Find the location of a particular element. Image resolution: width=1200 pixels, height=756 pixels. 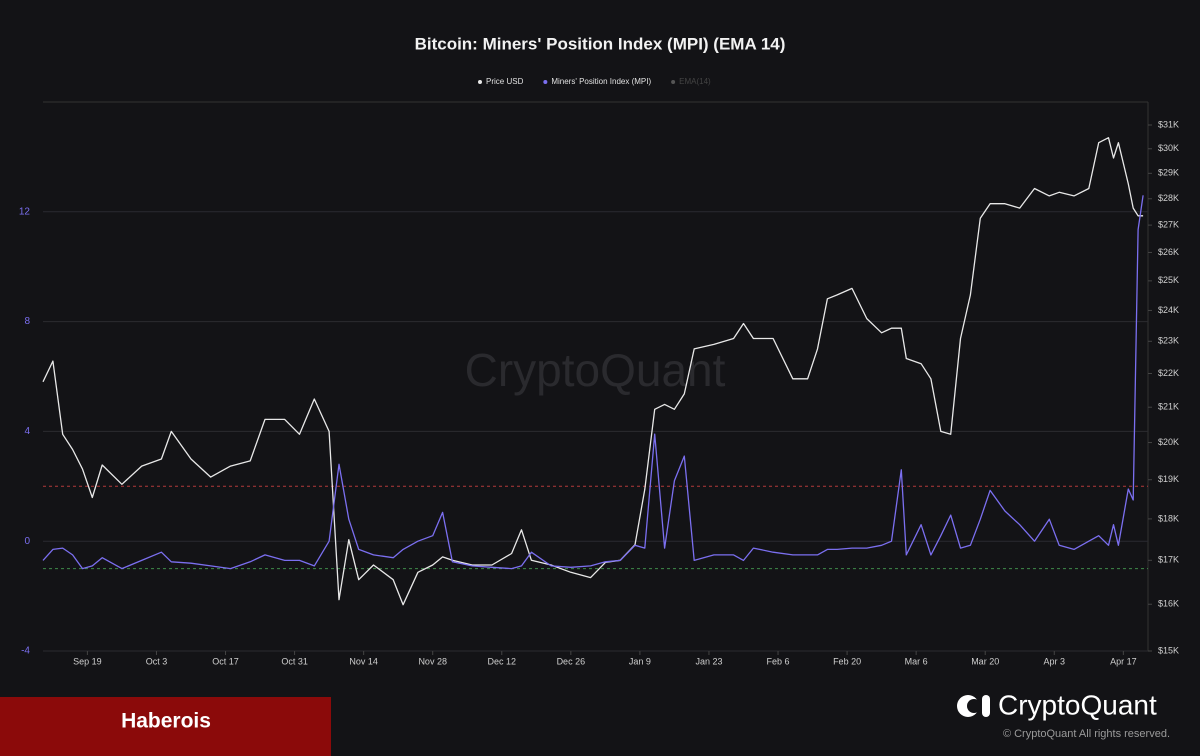

y-tick-label: 12 is located at coordinates (25, 211).